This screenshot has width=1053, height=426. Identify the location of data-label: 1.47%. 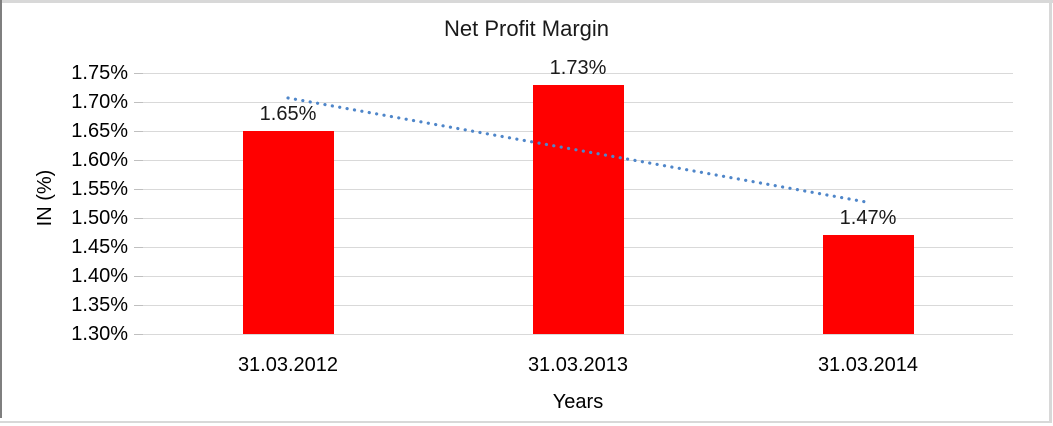
(868, 218).